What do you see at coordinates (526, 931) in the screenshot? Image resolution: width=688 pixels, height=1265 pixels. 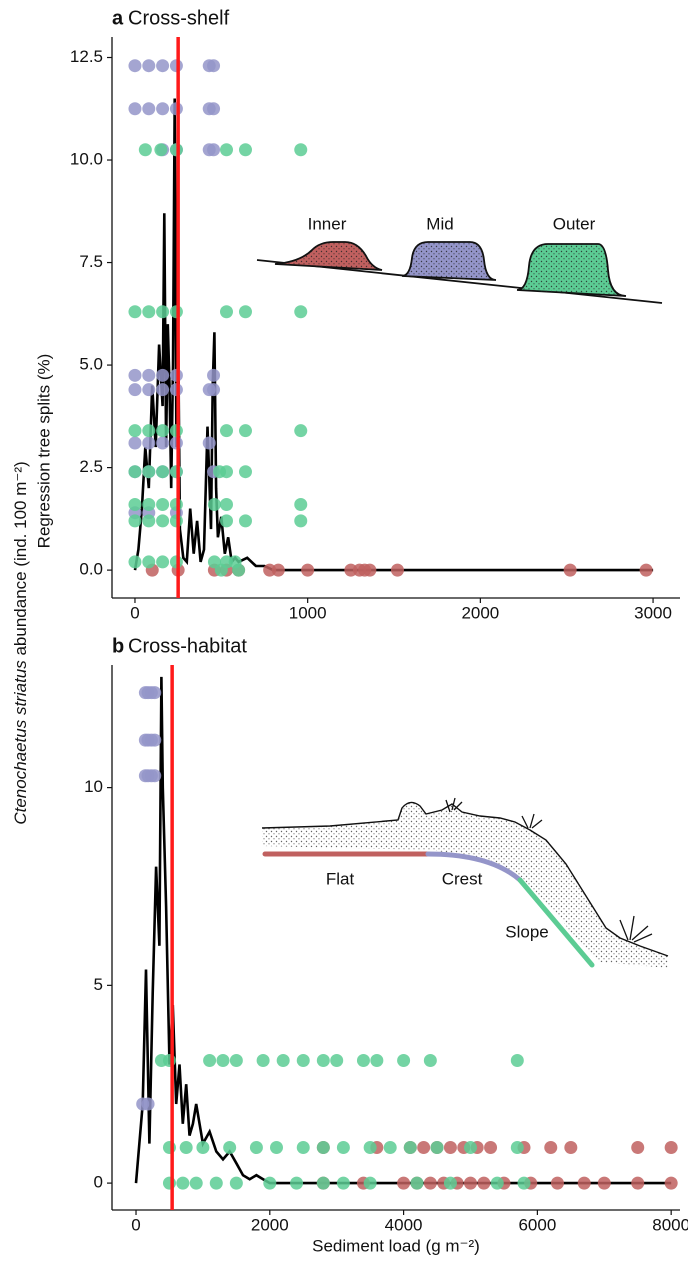 I see `inset-label: Slope` at bounding box center [526, 931].